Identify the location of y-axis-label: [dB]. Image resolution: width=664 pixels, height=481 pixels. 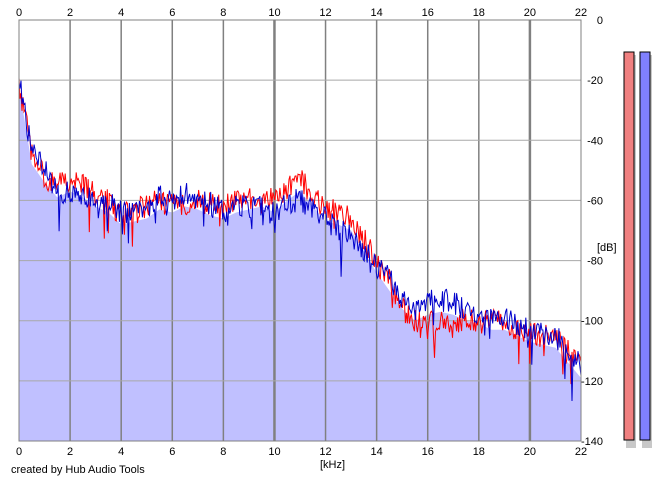
(607, 248).